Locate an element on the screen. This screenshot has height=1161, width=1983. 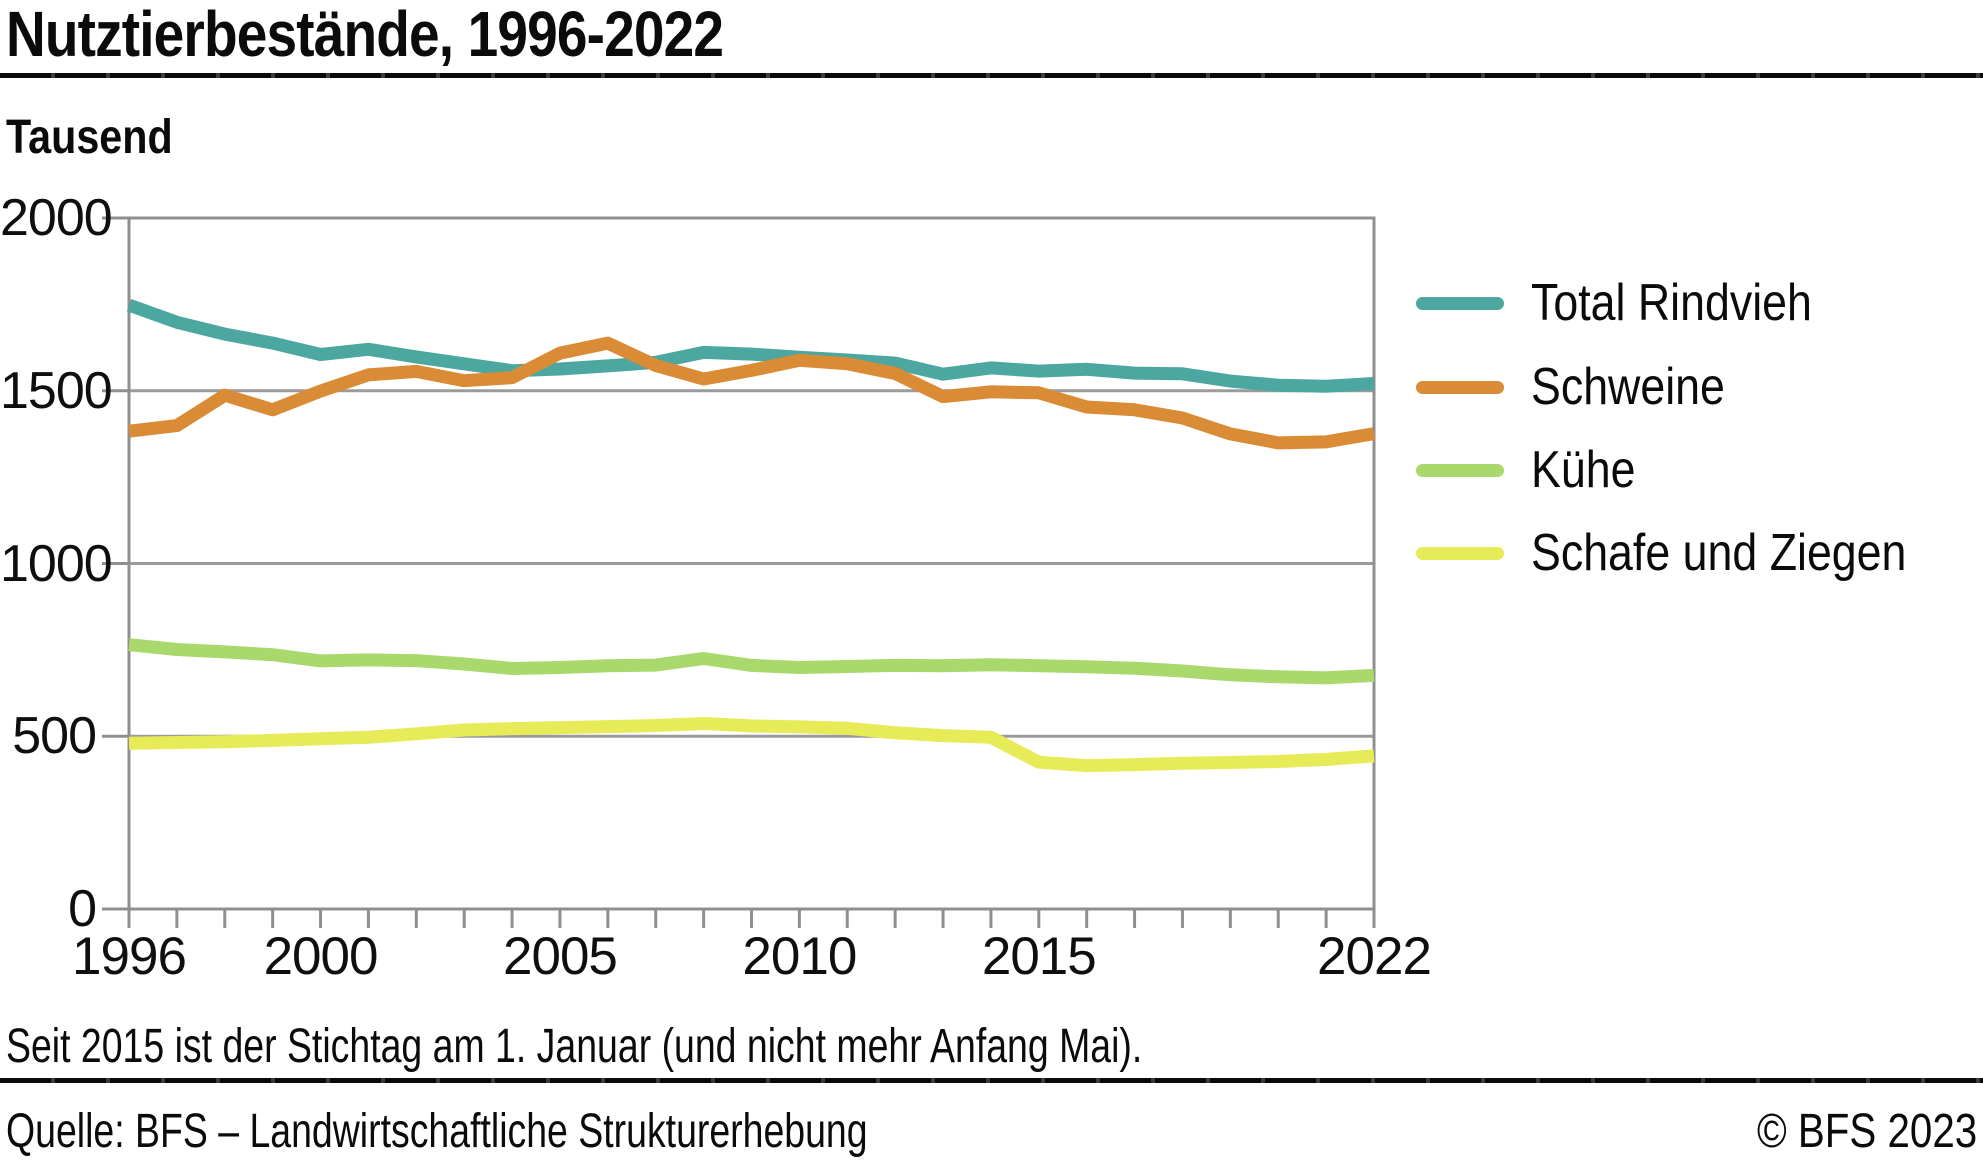
y-axis-label-500: 500 is located at coordinates (54, 736).